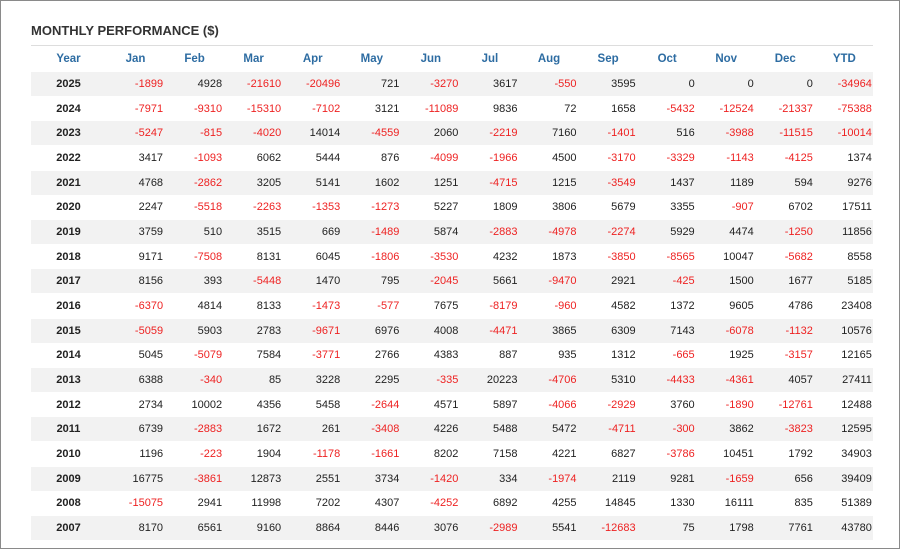  I want to click on value-cell: 6892, so click(505, 503).